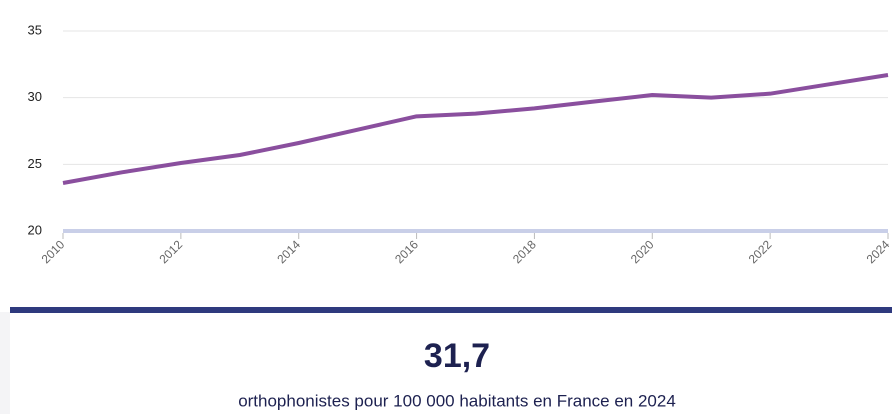  Describe the element at coordinates (457, 356) in the screenshot. I see `kpi-value: 31,7` at that location.